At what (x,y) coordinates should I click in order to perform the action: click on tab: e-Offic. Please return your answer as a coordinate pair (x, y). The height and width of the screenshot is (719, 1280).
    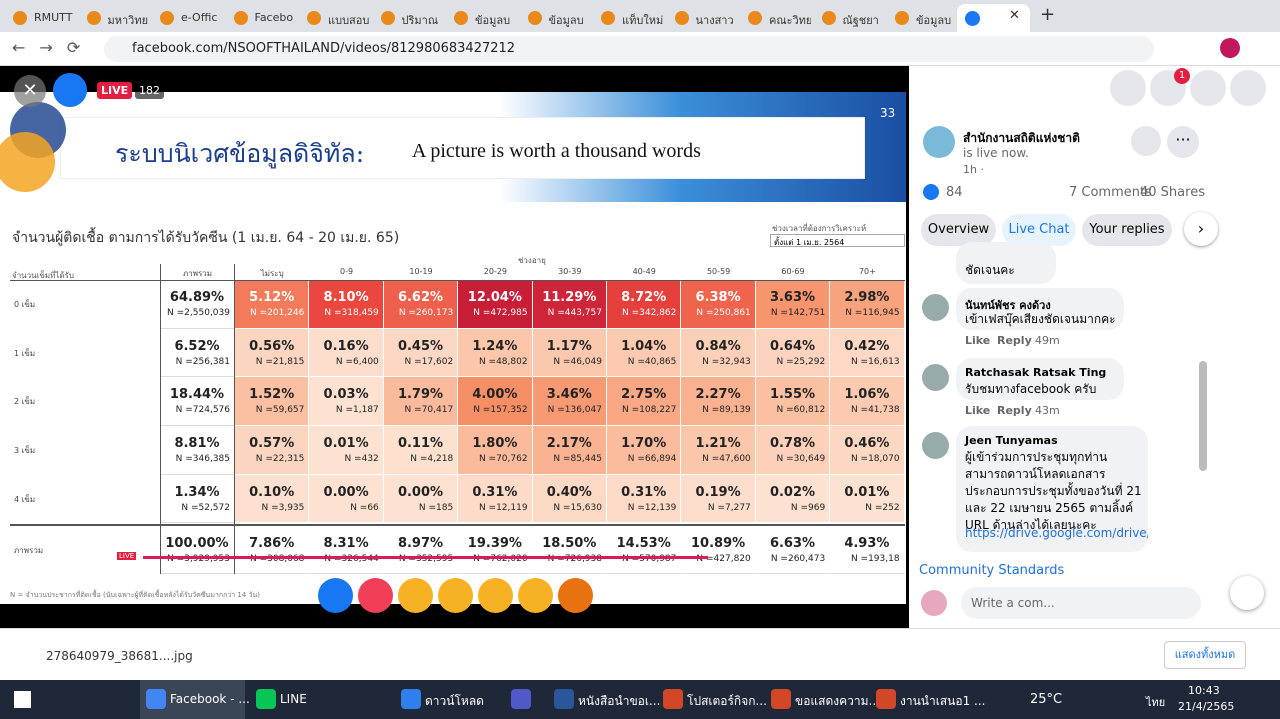
    Looking at the image, I should click on (187, 18).